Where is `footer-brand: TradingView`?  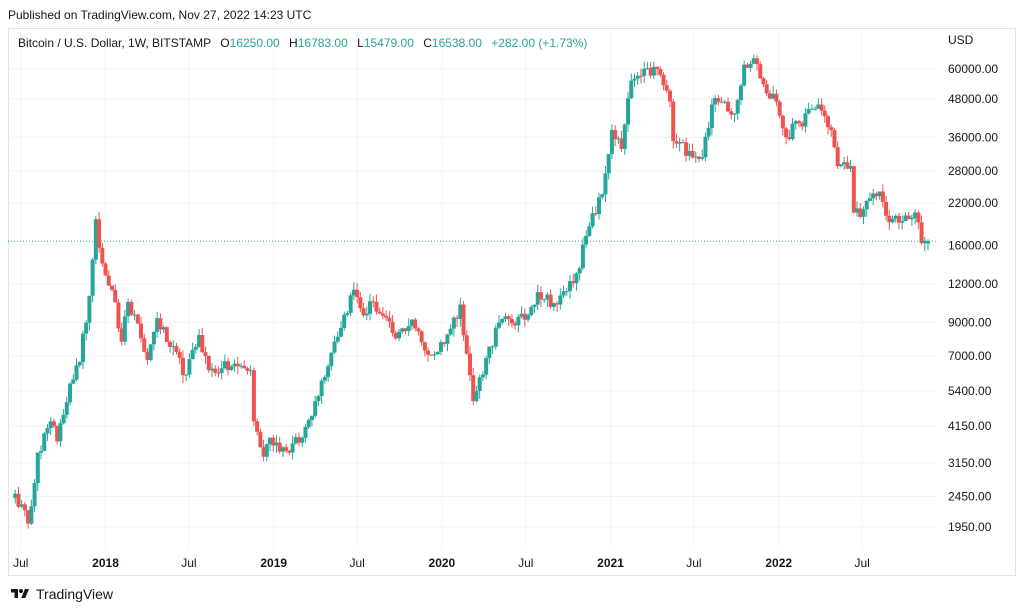 footer-brand: TradingView is located at coordinates (61, 594).